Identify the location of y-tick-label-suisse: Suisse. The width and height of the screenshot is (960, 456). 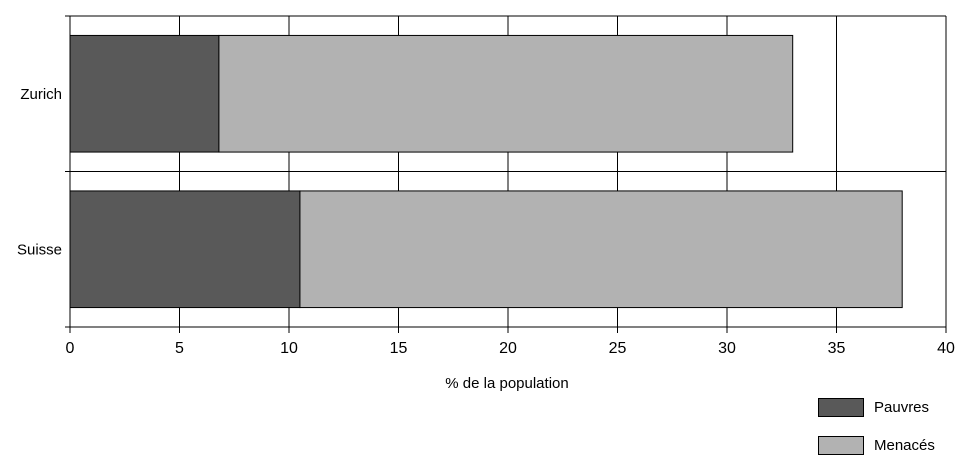
(39, 249).